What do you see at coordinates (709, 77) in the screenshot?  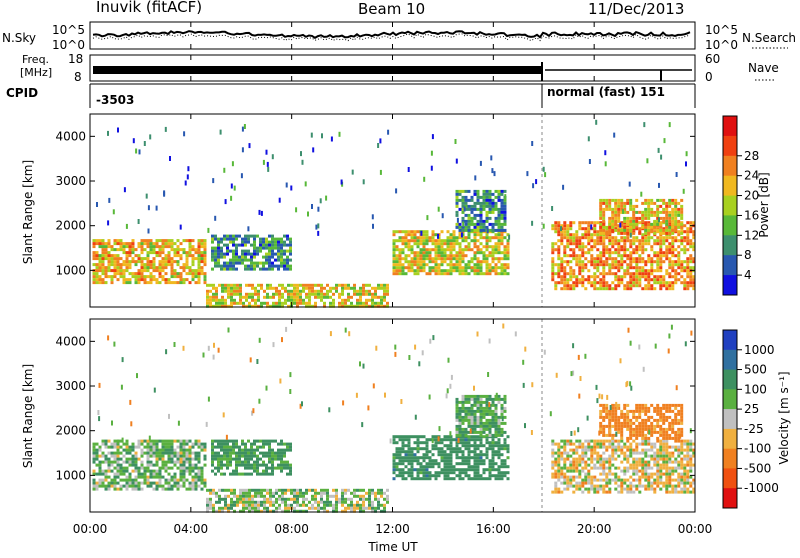 I see `nave-right-tick-low: 0` at bounding box center [709, 77].